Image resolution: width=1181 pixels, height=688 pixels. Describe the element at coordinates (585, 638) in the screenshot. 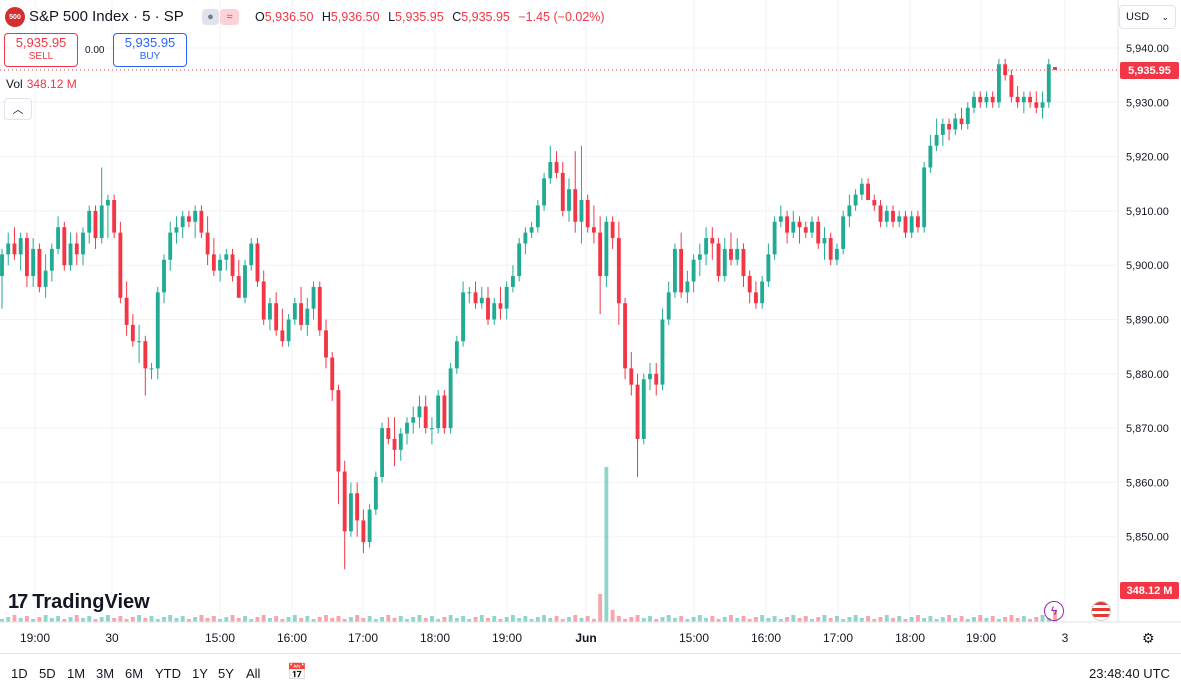

I see `time-tick-label: Jun` at that location.